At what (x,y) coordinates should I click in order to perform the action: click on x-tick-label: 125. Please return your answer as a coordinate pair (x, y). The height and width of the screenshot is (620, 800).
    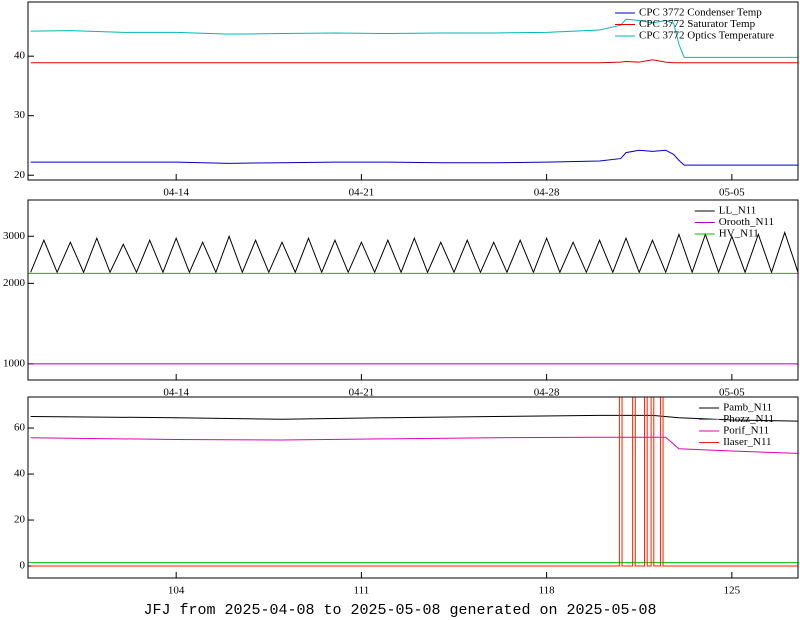
    Looking at the image, I should click on (732, 591).